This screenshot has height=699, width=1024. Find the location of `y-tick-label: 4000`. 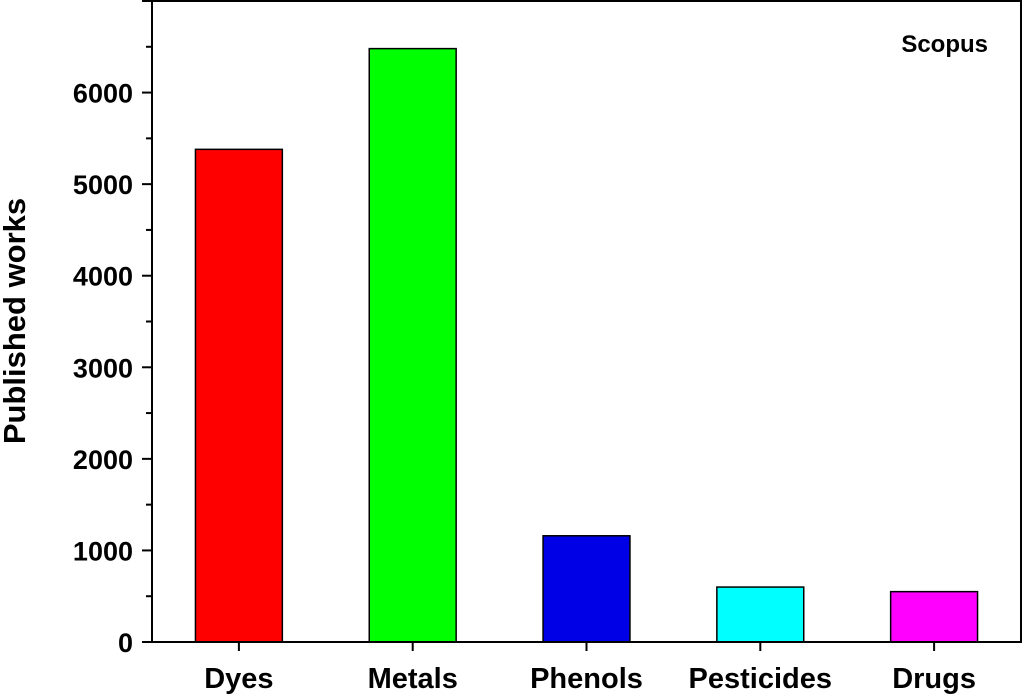

y-tick-label: 4000 is located at coordinates (103, 277).